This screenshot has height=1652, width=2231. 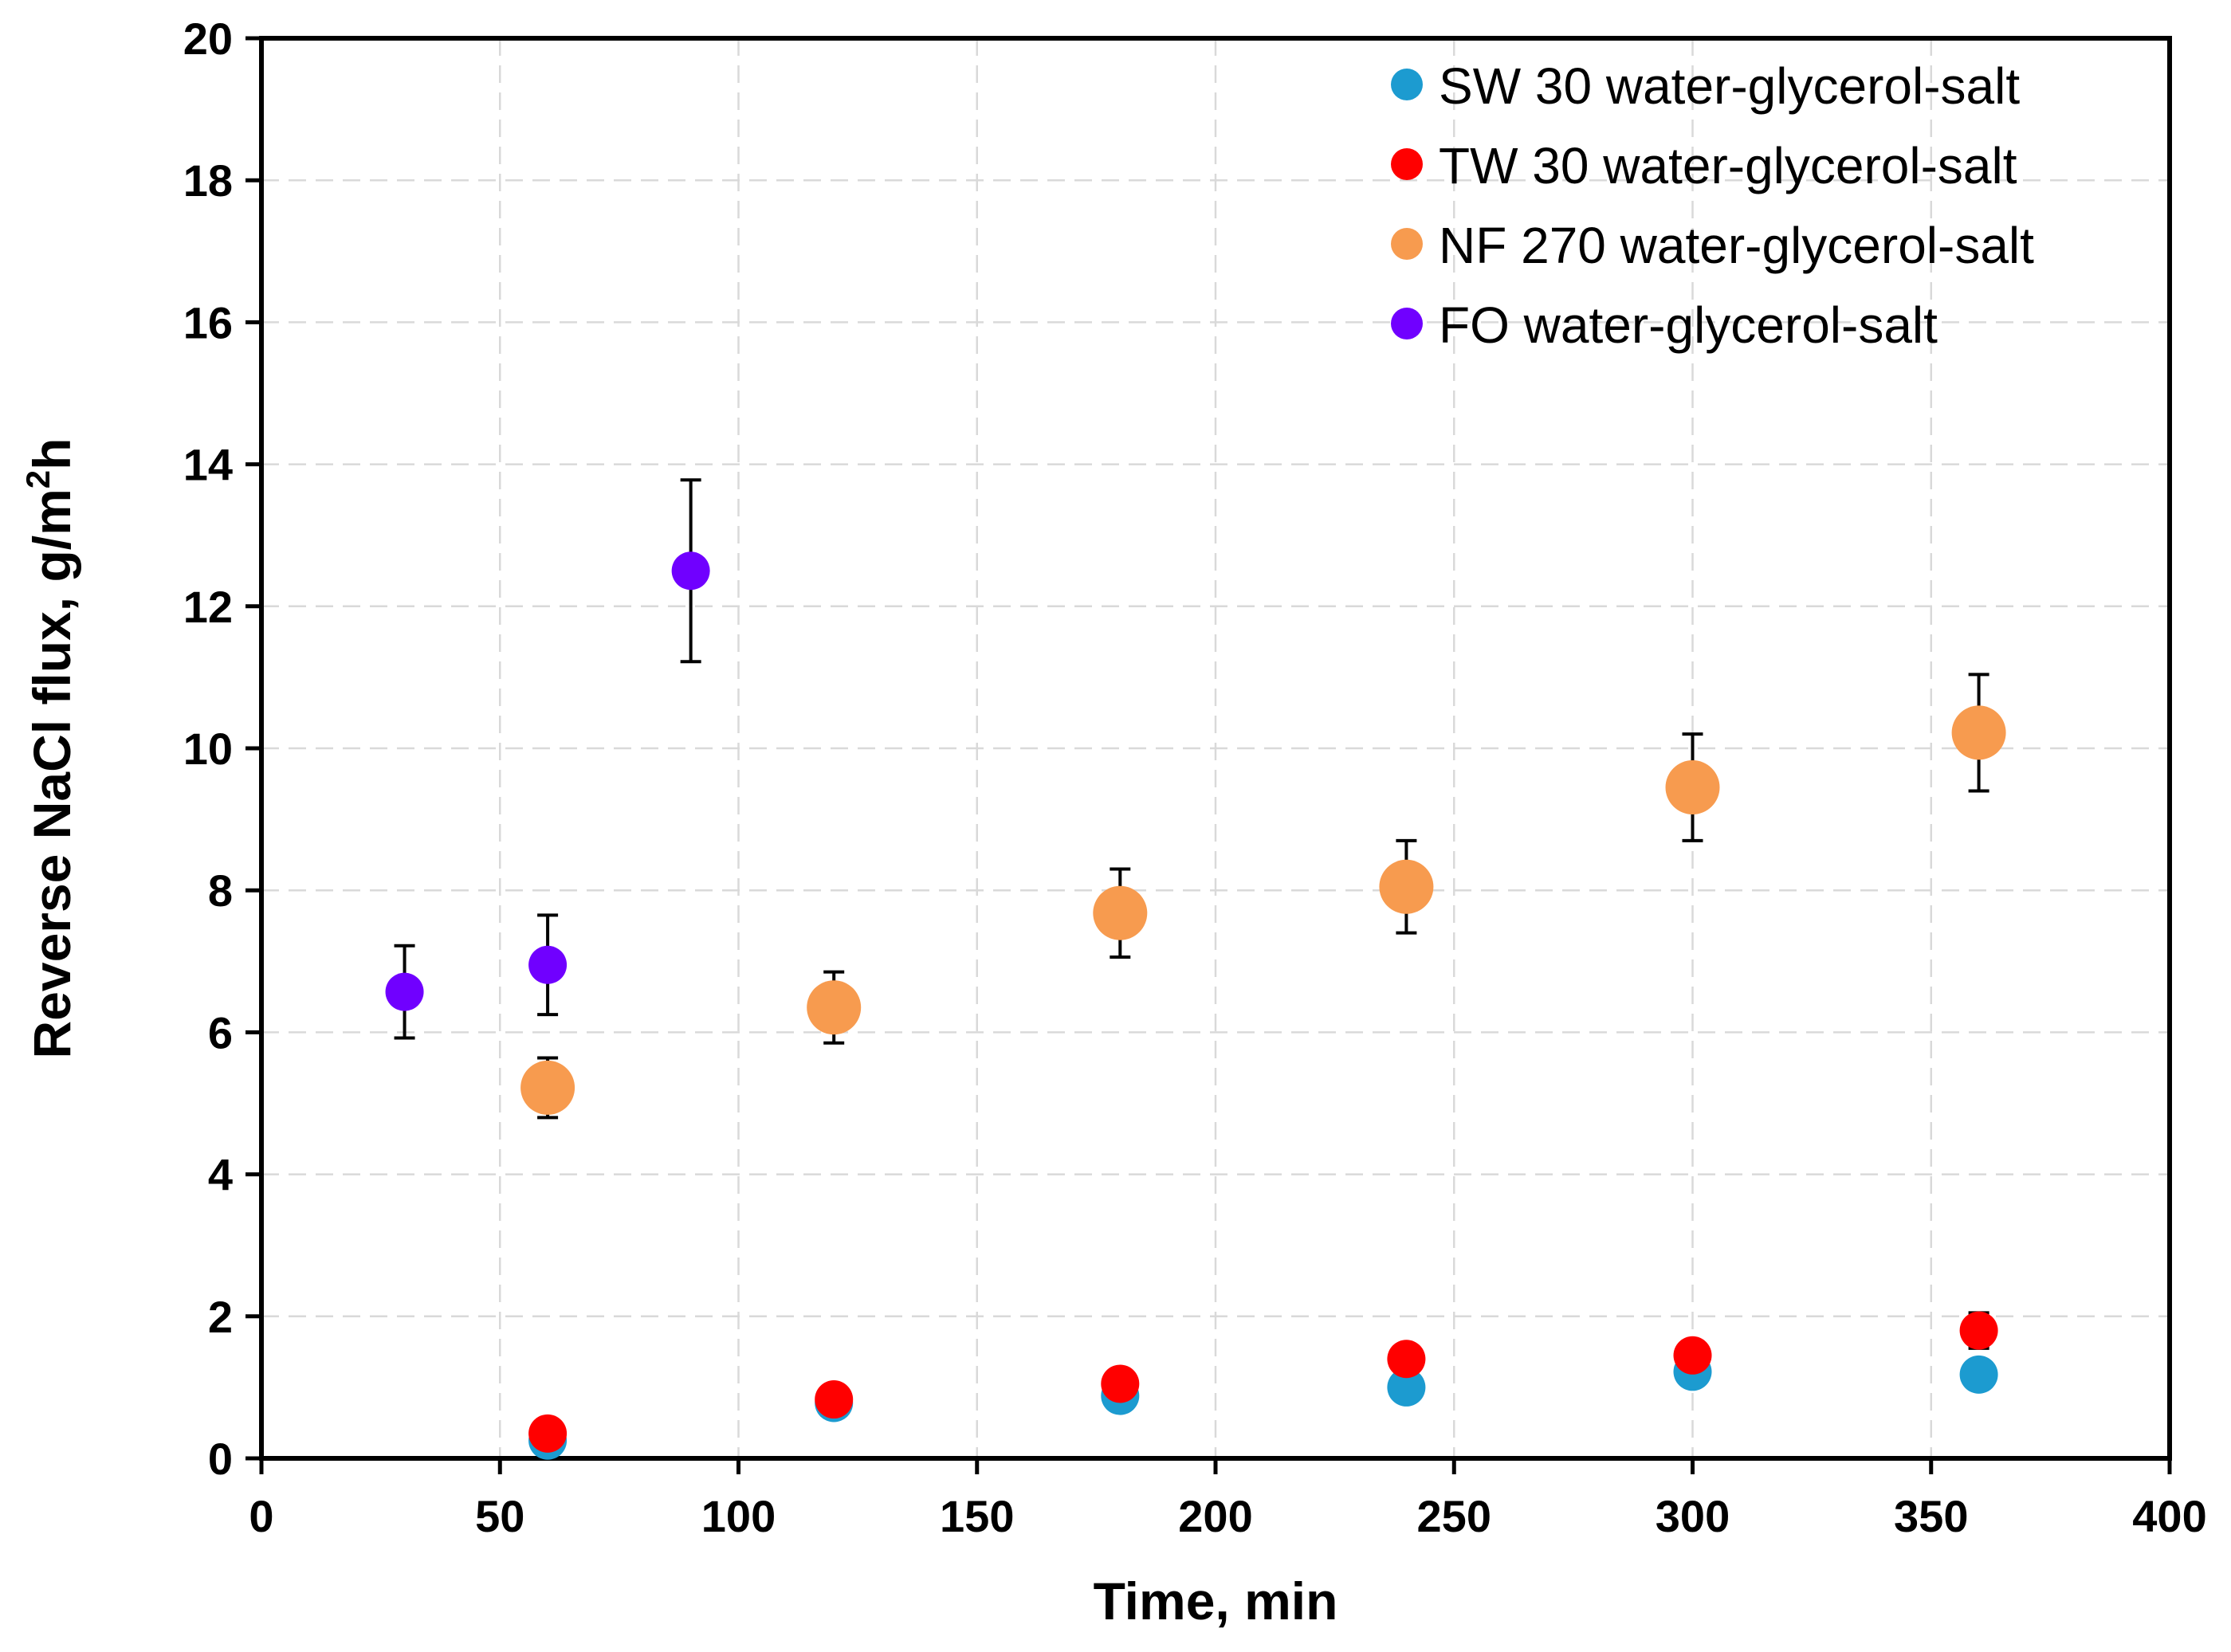 I want to click on y-axis-title-tail: h, so click(x=51, y=454).